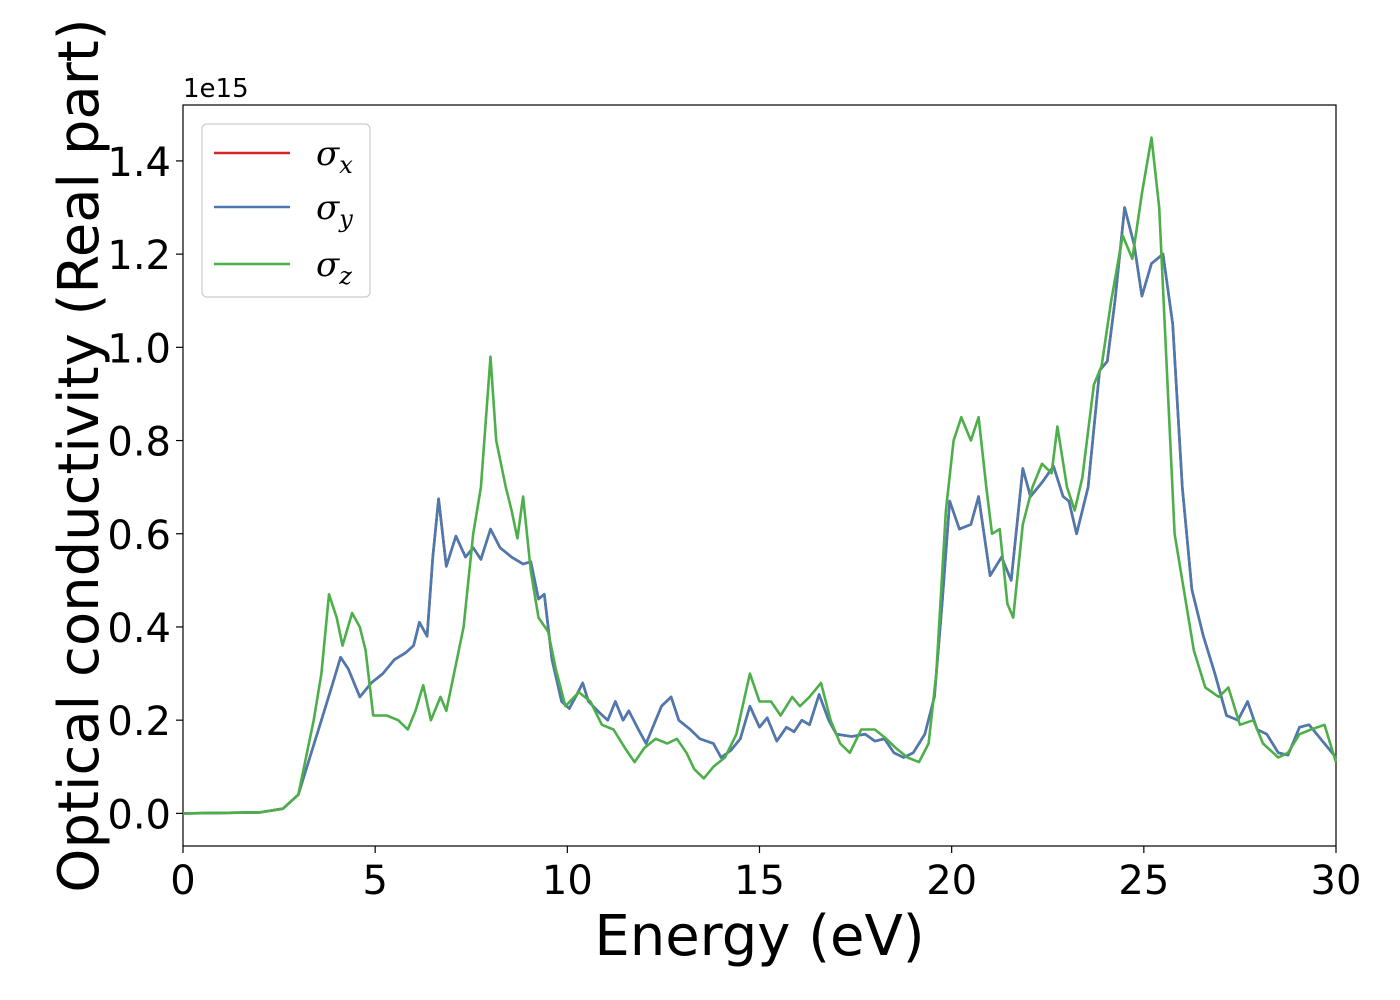 Image resolution: width=1400 pixels, height=1000 pixels. I want to click on legend-box, so click(286, 210).